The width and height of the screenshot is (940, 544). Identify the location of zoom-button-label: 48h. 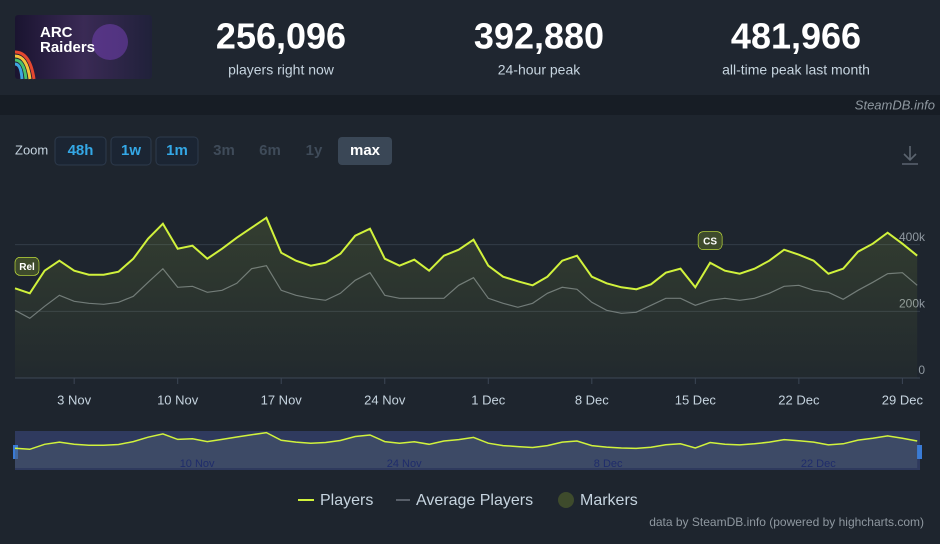
(81, 150).